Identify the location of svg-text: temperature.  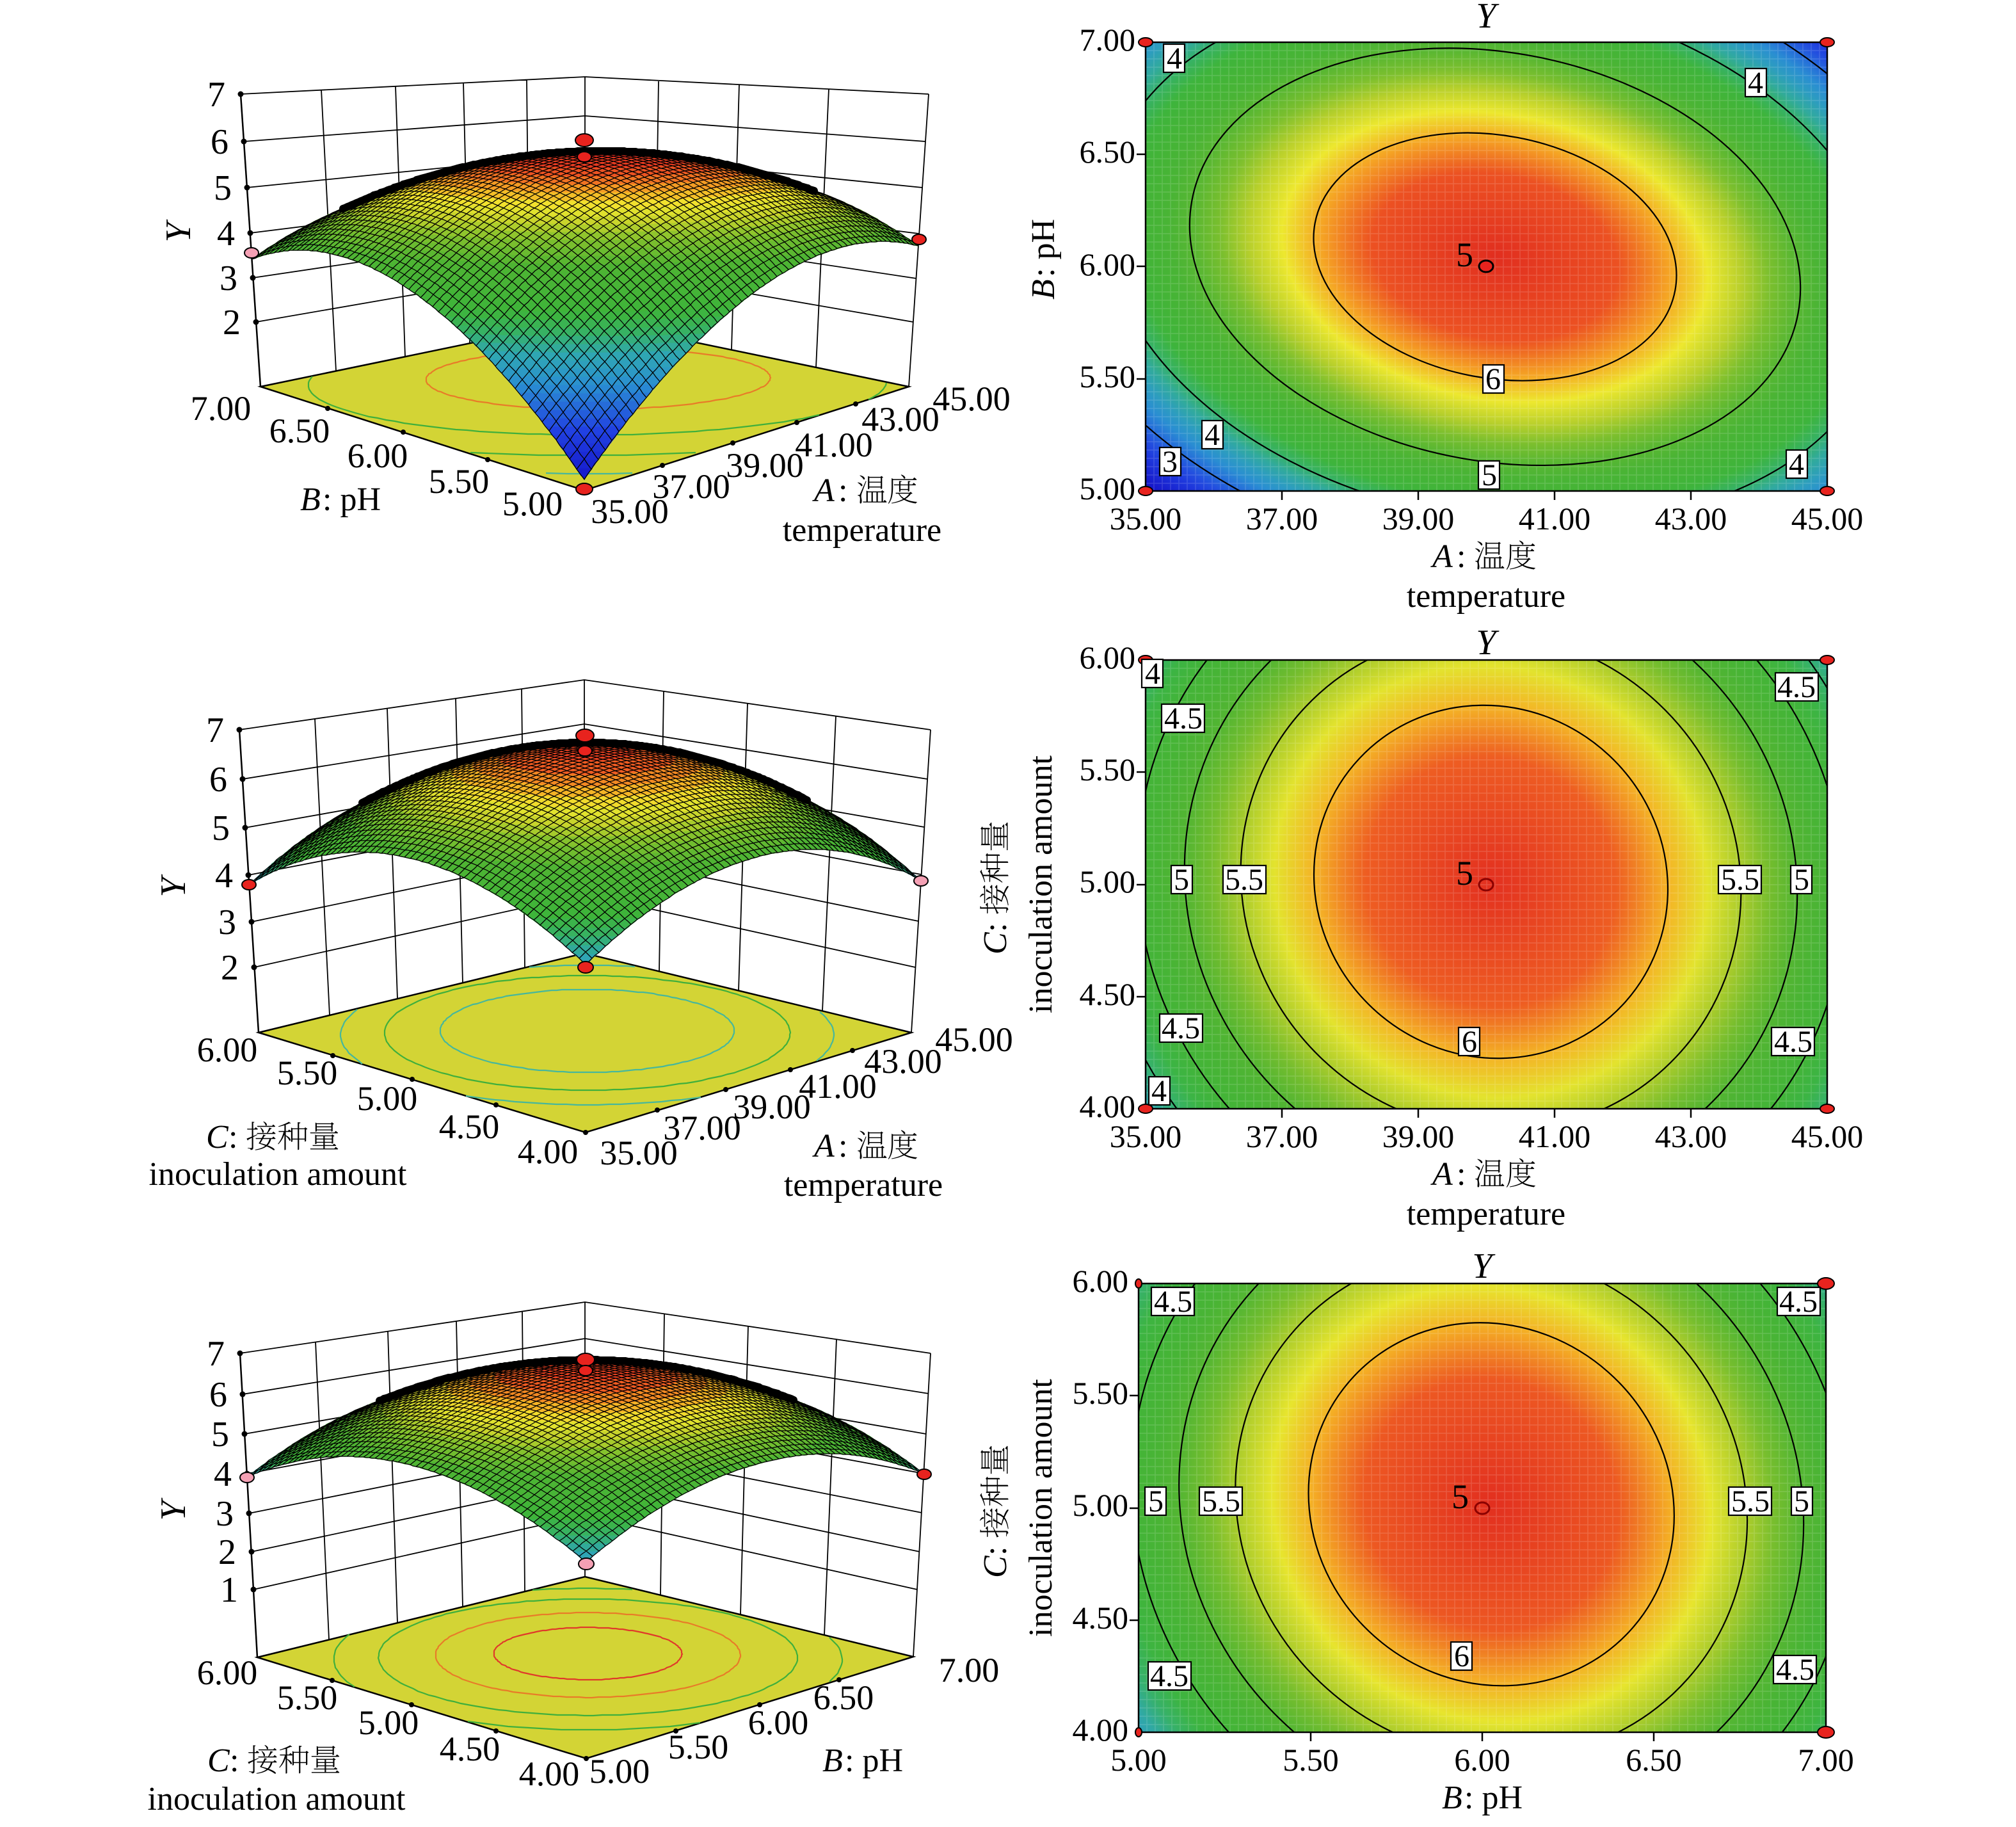
(863, 1185).